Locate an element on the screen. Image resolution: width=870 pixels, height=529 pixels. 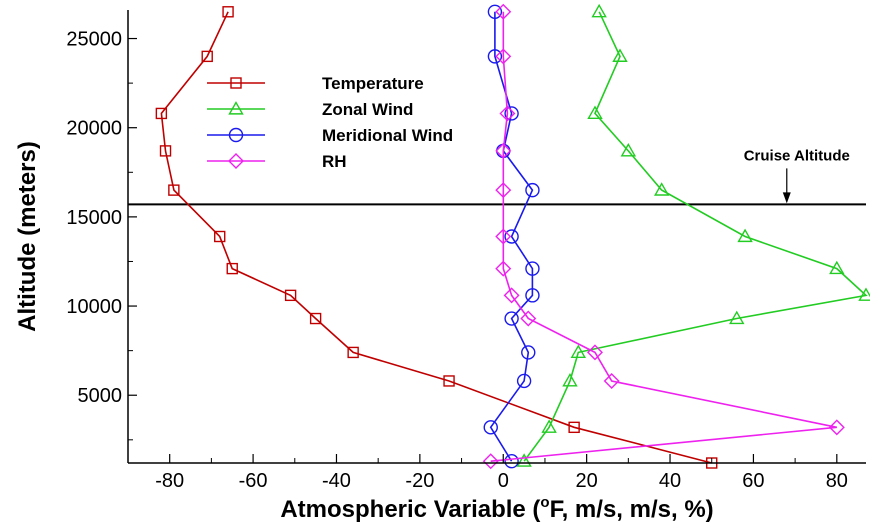
x-tick-label: -20 is located at coordinates (419, 481).